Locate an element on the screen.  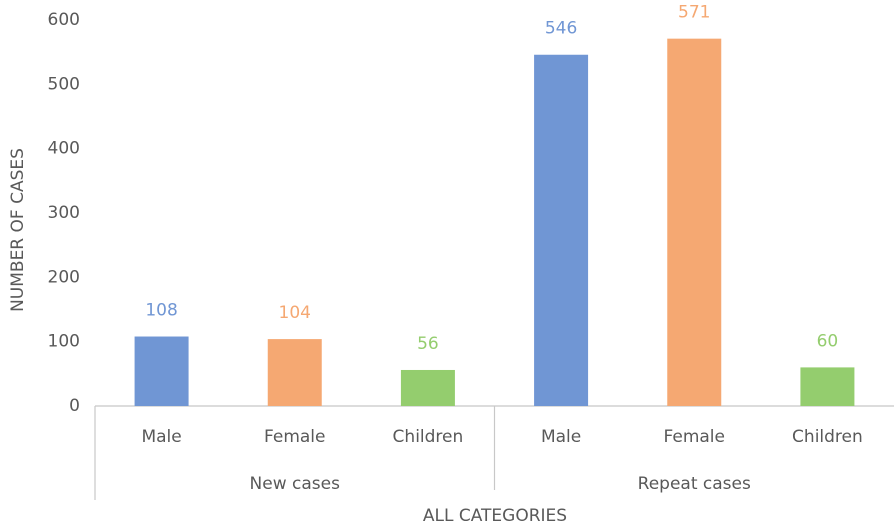
y-tick-label: 0 is located at coordinates (74, 406).